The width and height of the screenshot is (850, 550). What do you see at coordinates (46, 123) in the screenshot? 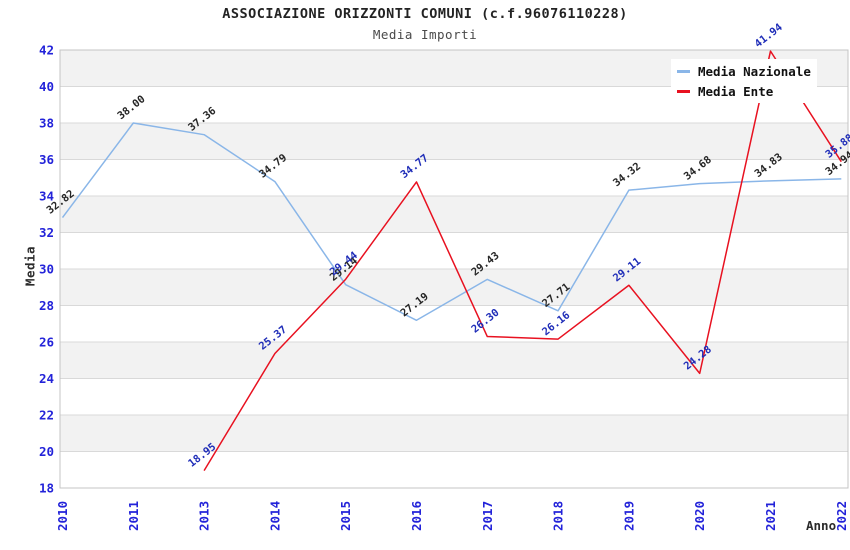
I see `y-tick-label: 38` at bounding box center [46, 123].